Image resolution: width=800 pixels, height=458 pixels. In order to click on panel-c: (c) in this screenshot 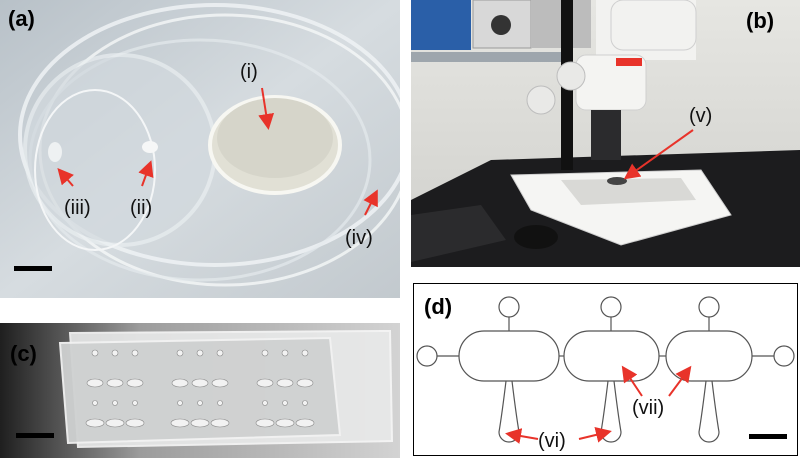, I will do `click(200, 390)`.